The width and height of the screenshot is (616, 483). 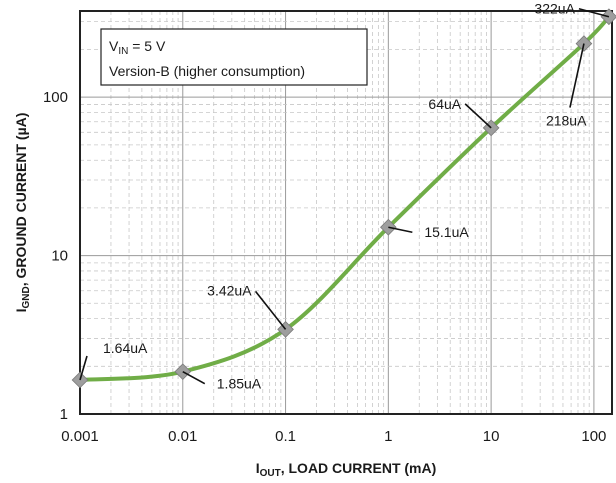 What do you see at coordinates (80, 436) in the screenshot?
I see `x-tick-label: 0.001` at bounding box center [80, 436].